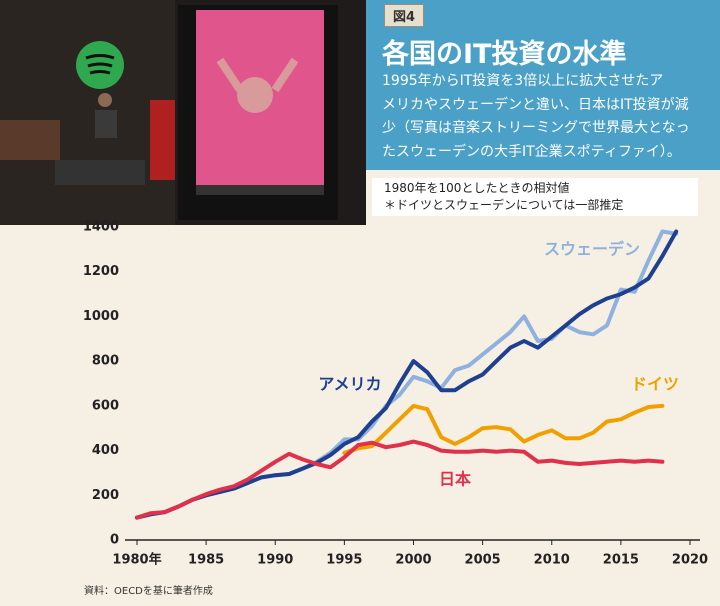  I want to click on x-tick-label: 2000, so click(413, 560).